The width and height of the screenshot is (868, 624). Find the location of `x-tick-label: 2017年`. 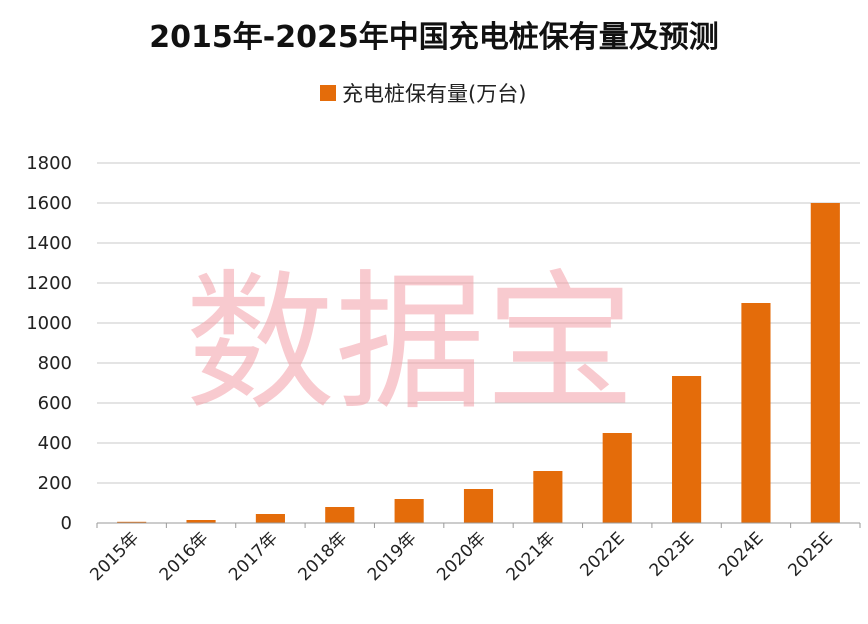

x-tick-label: 2017年 is located at coordinates (253, 556).